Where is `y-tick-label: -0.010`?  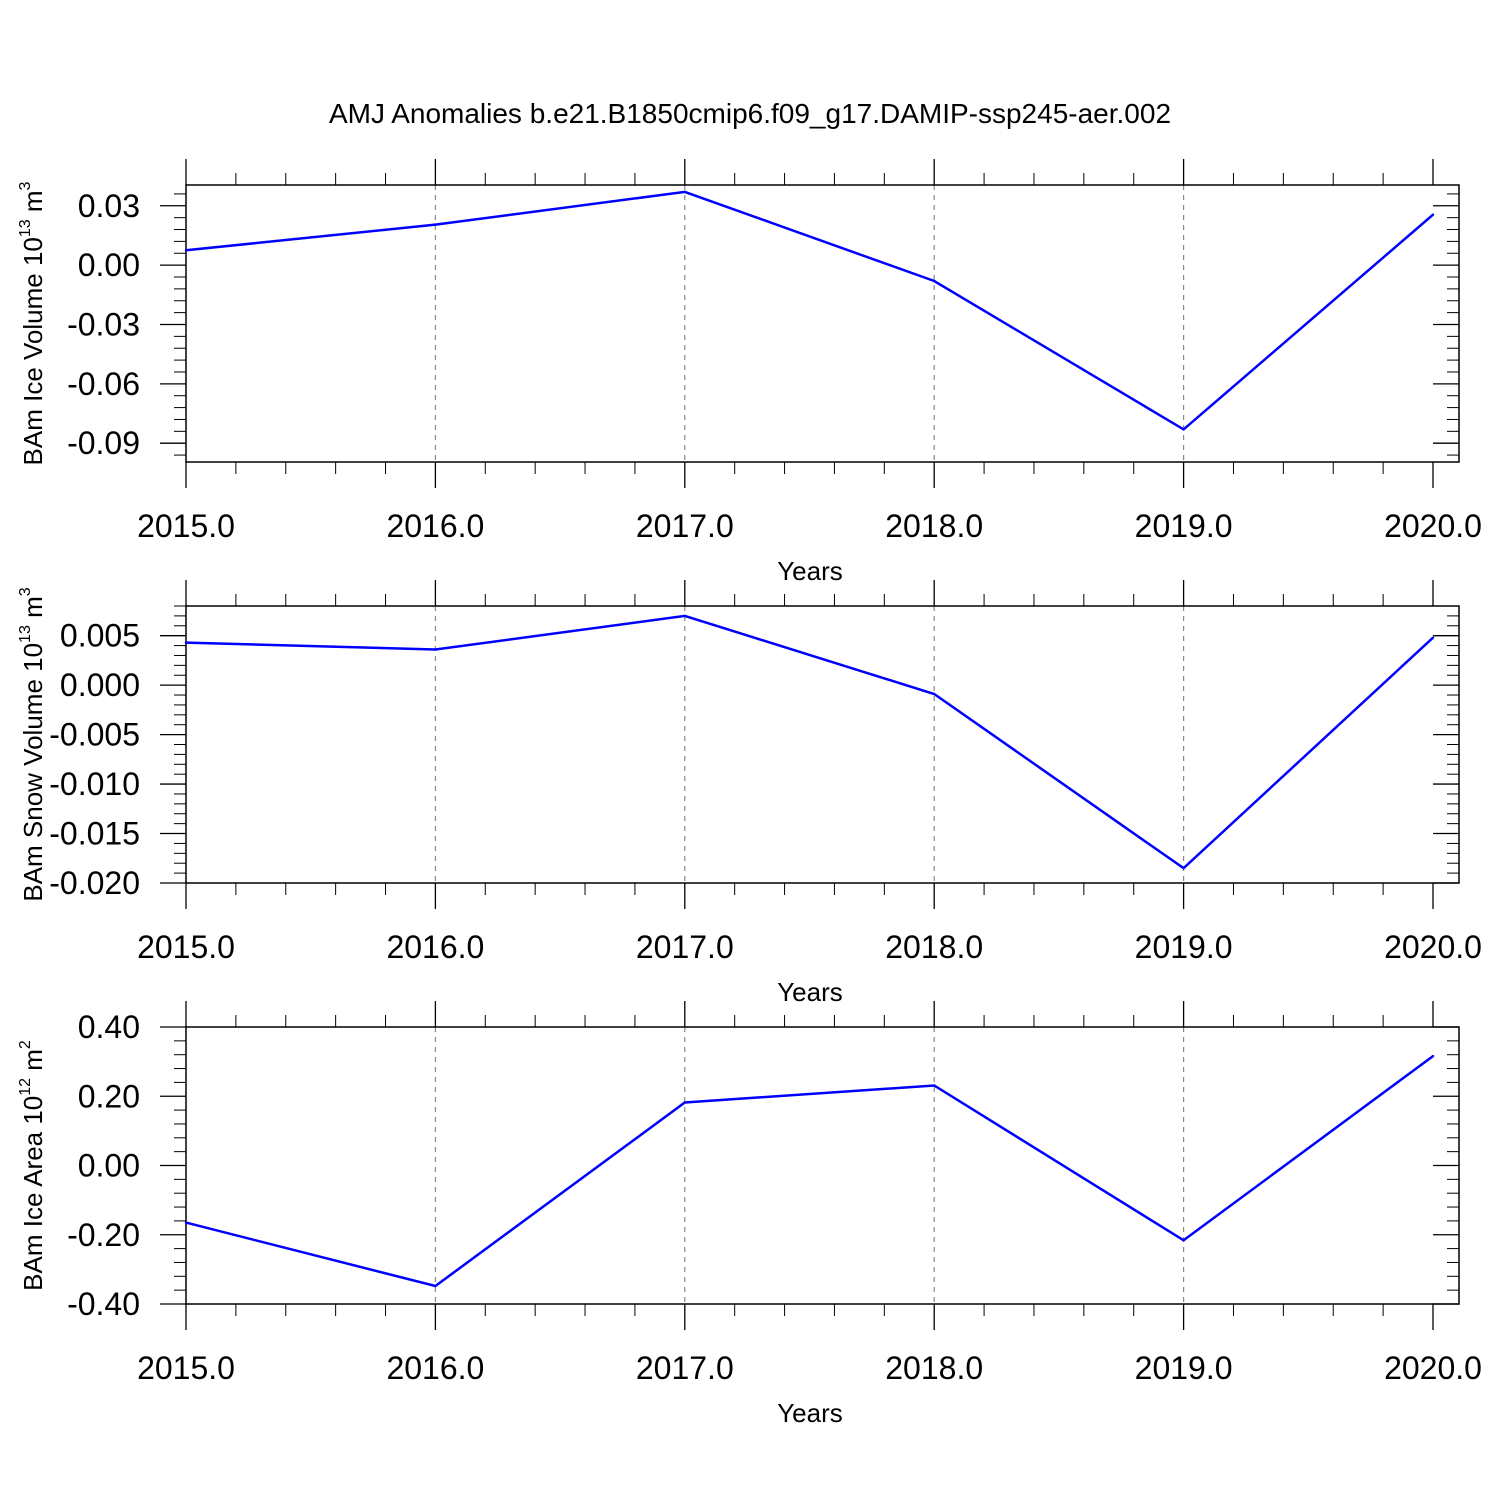 y-tick-label: -0.010 is located at coordinates (94, 784).